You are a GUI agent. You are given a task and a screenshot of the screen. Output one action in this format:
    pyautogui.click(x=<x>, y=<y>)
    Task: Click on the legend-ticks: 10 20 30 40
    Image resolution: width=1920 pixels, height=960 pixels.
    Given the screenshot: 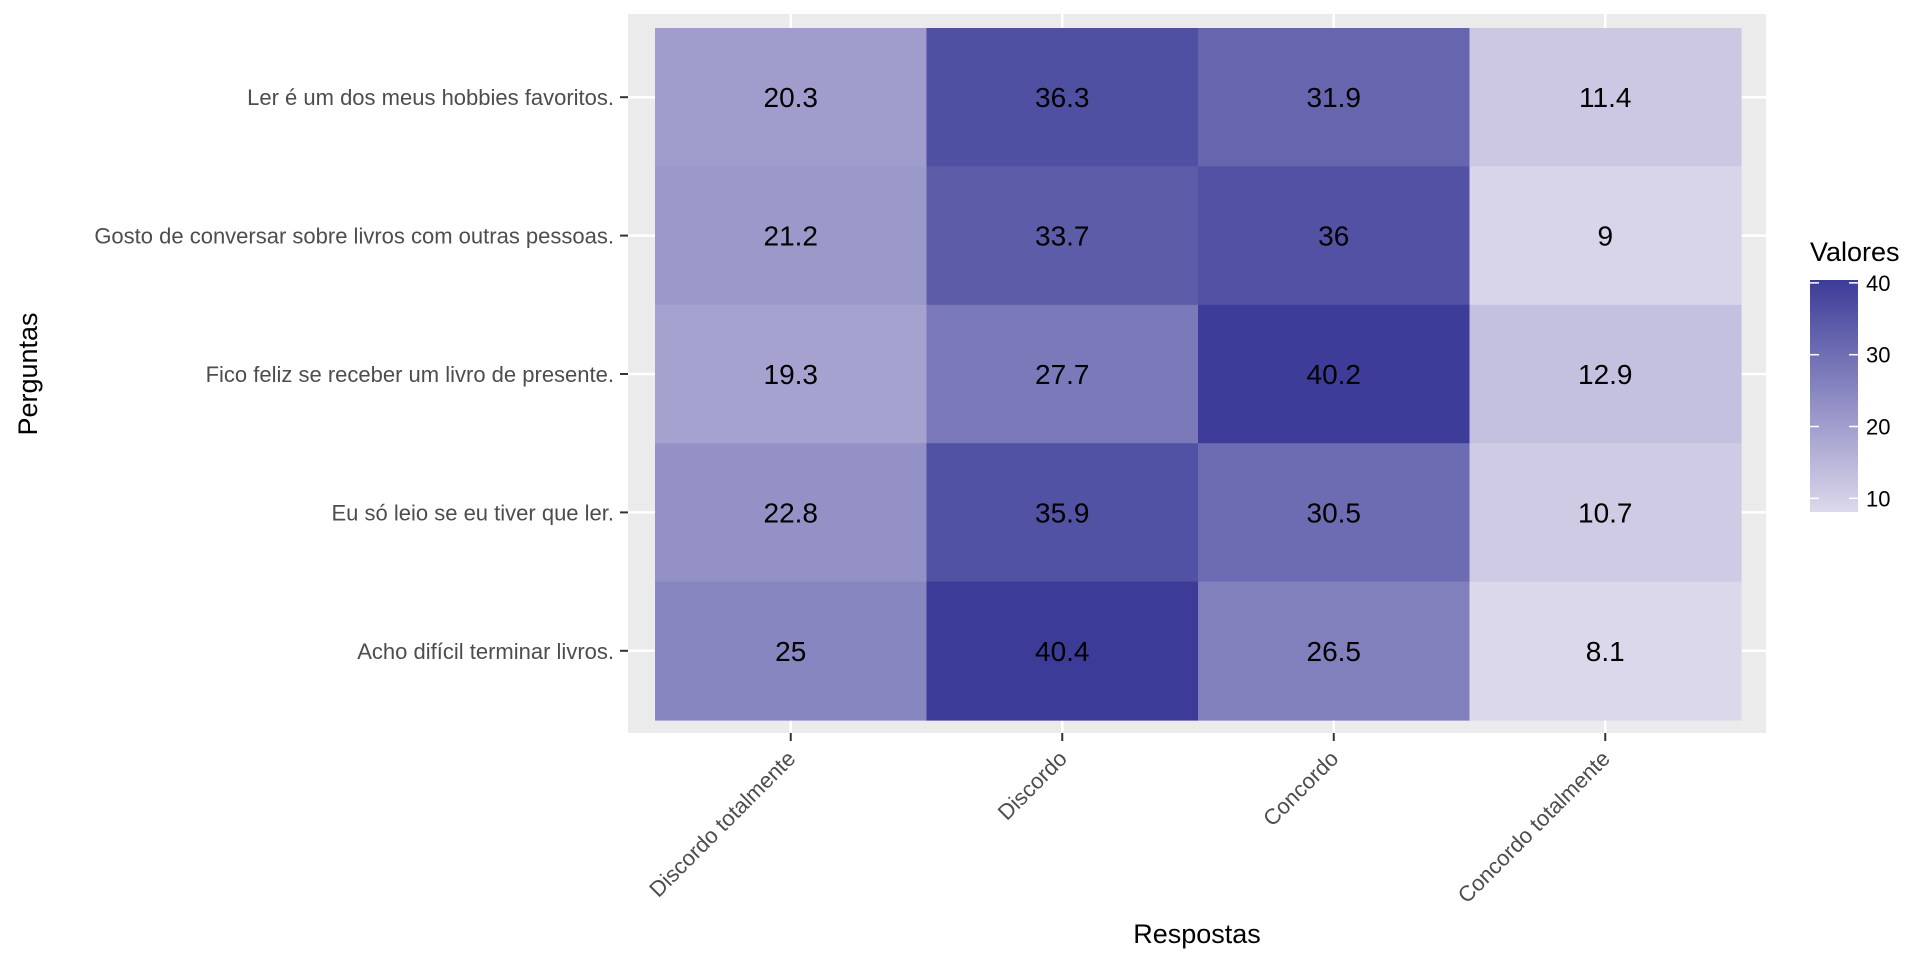 What is the action you would take?
    pyautogui.click(x=1850, y=391)
    